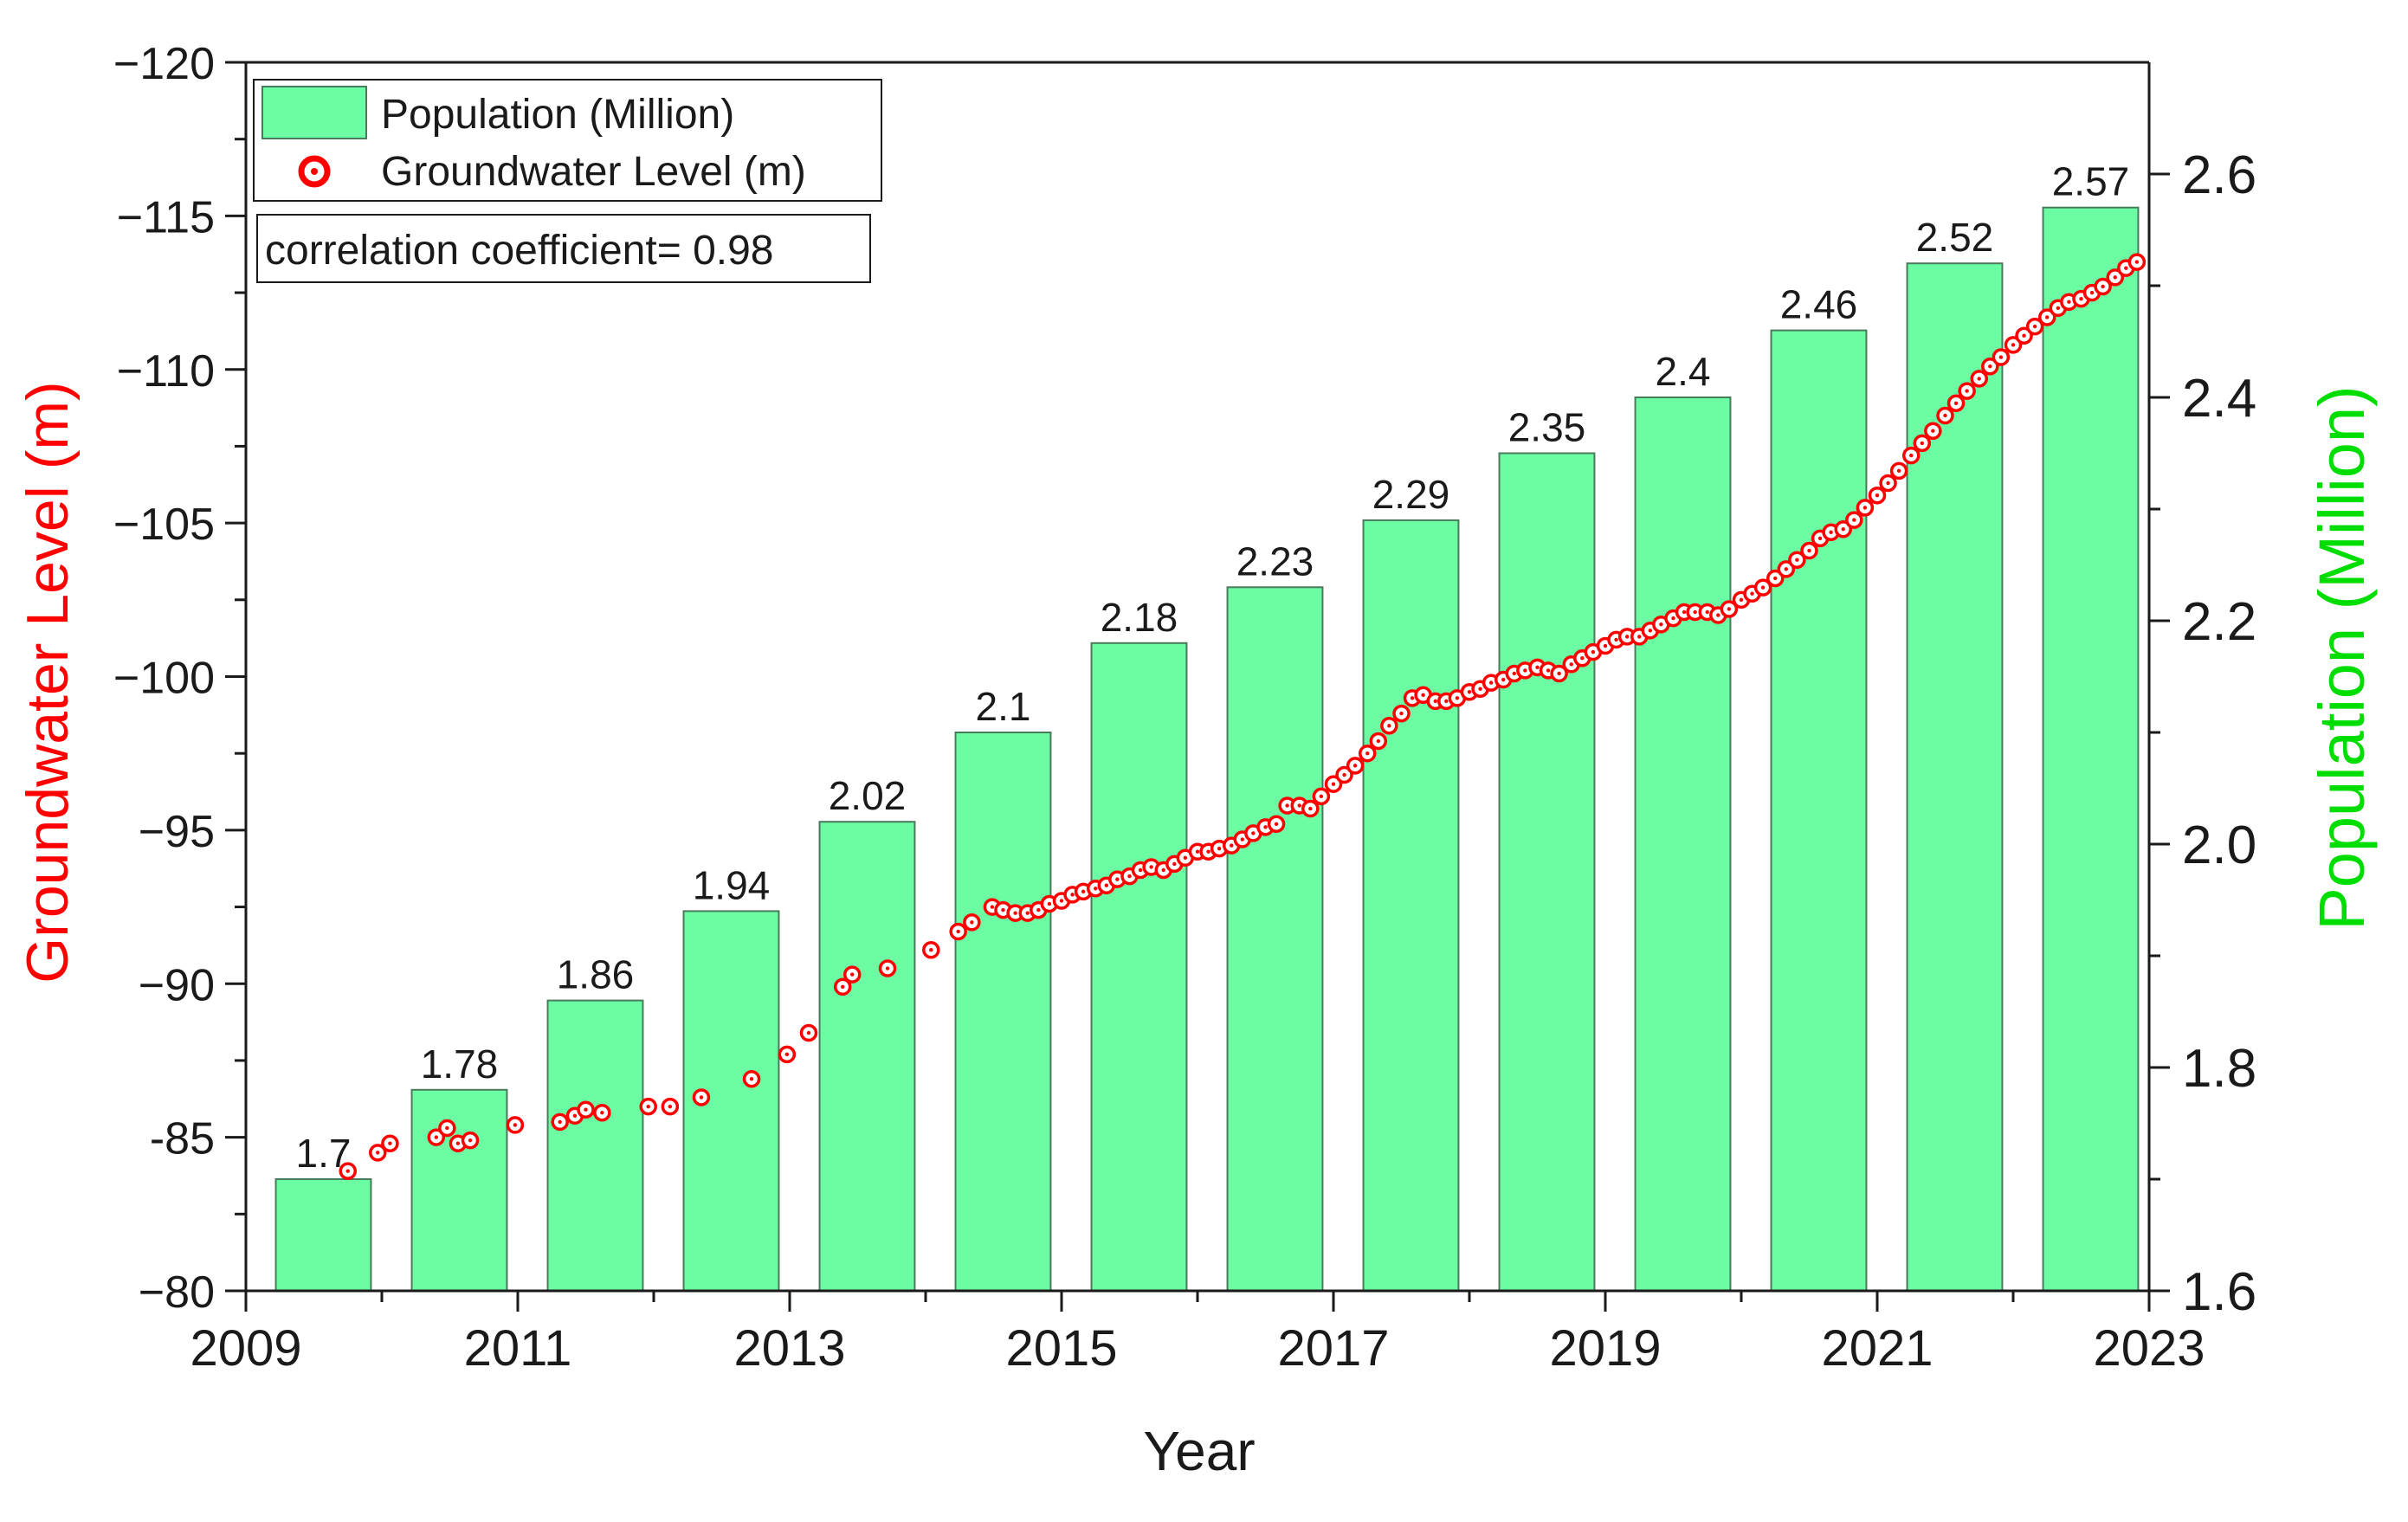  I want to click on legend-groundwater-label: Groundwater Level (m), so click(593, 172).